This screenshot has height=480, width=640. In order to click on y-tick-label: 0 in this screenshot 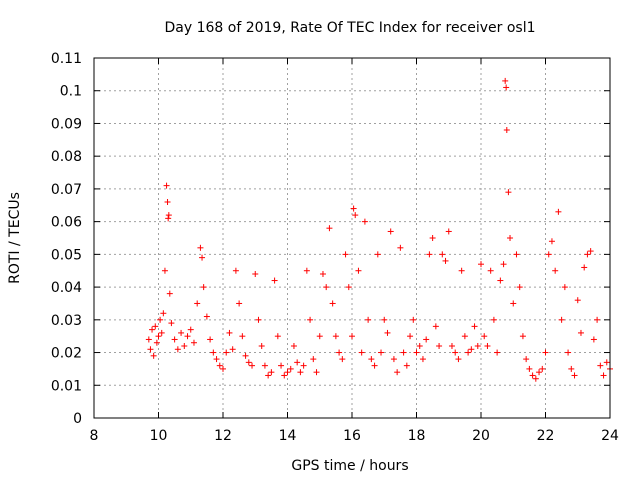, I will do `click(77, 419)`.